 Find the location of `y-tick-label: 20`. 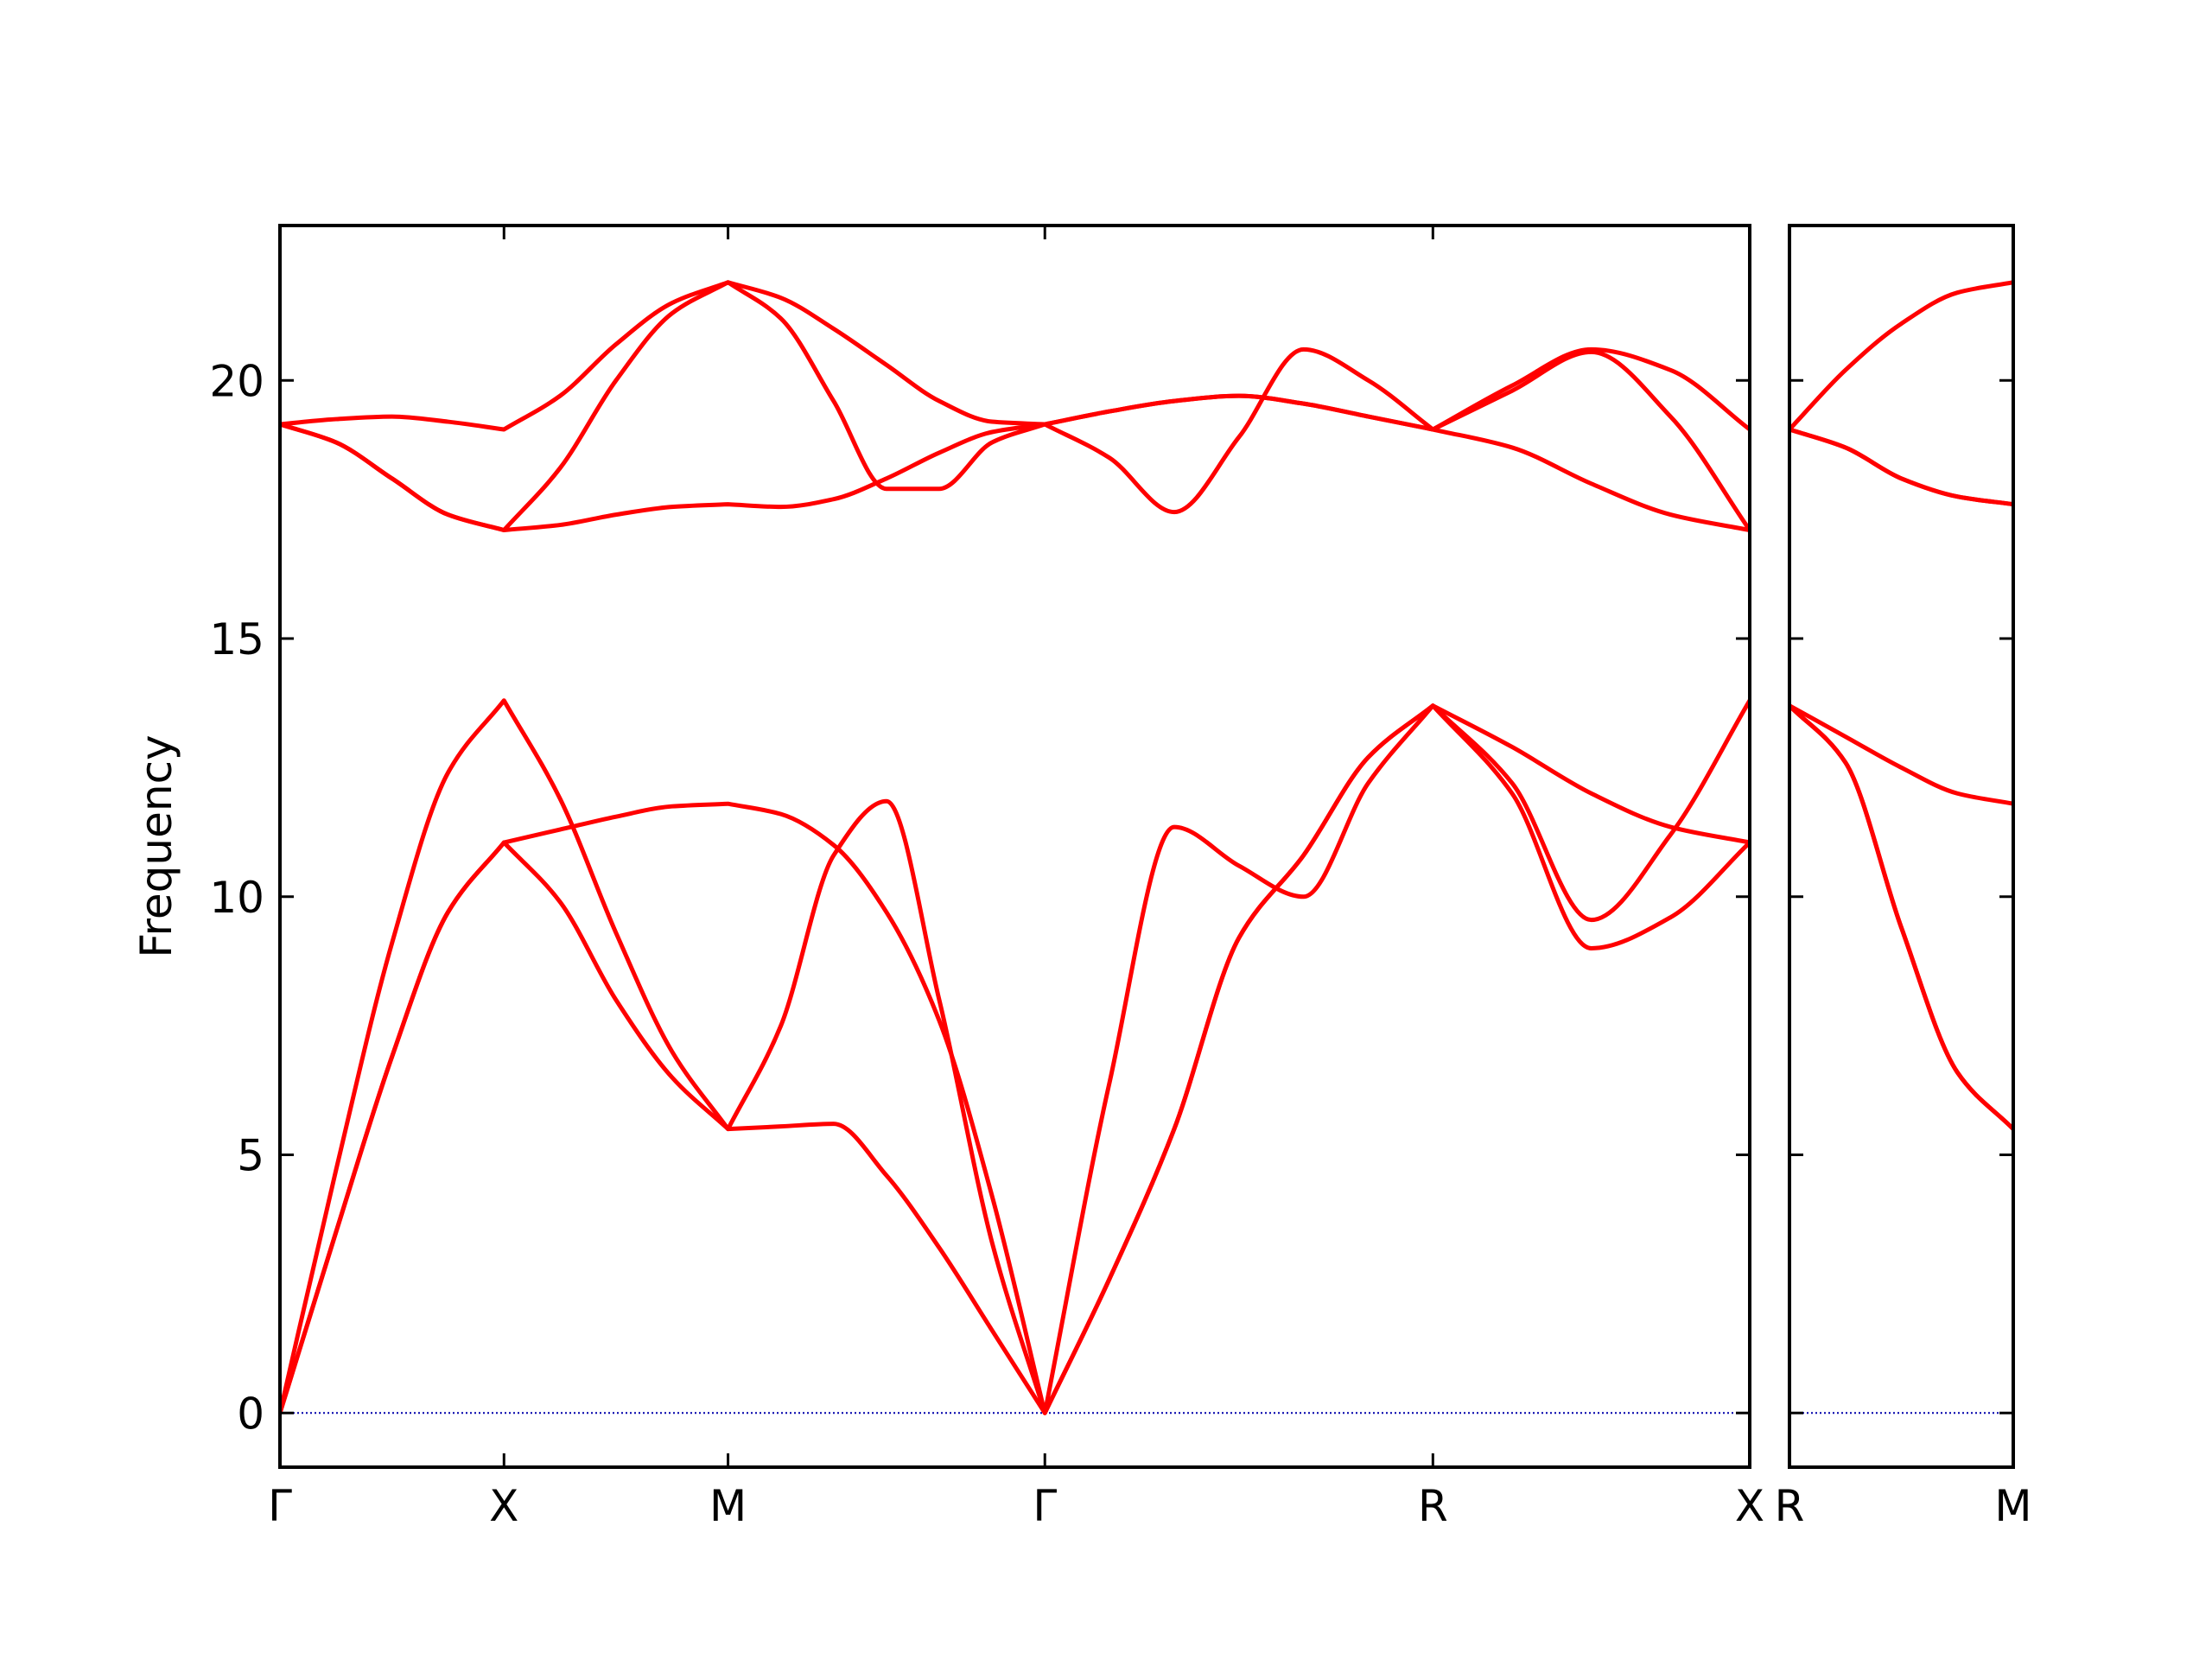

y-tick-label: 20 is located at coordinates (236, 381).